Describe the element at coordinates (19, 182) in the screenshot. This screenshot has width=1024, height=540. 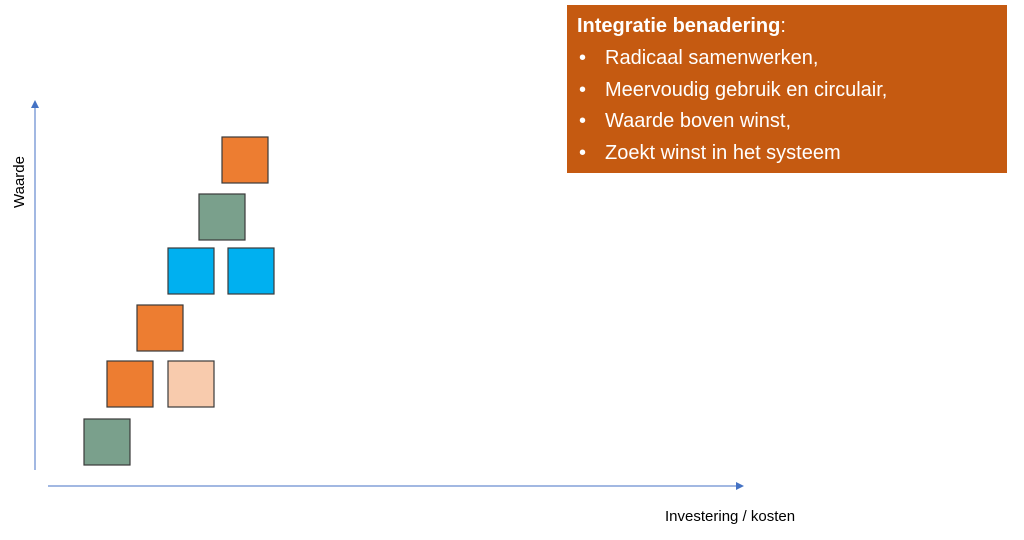
I see `y-axis-label: Waarde` at that location.